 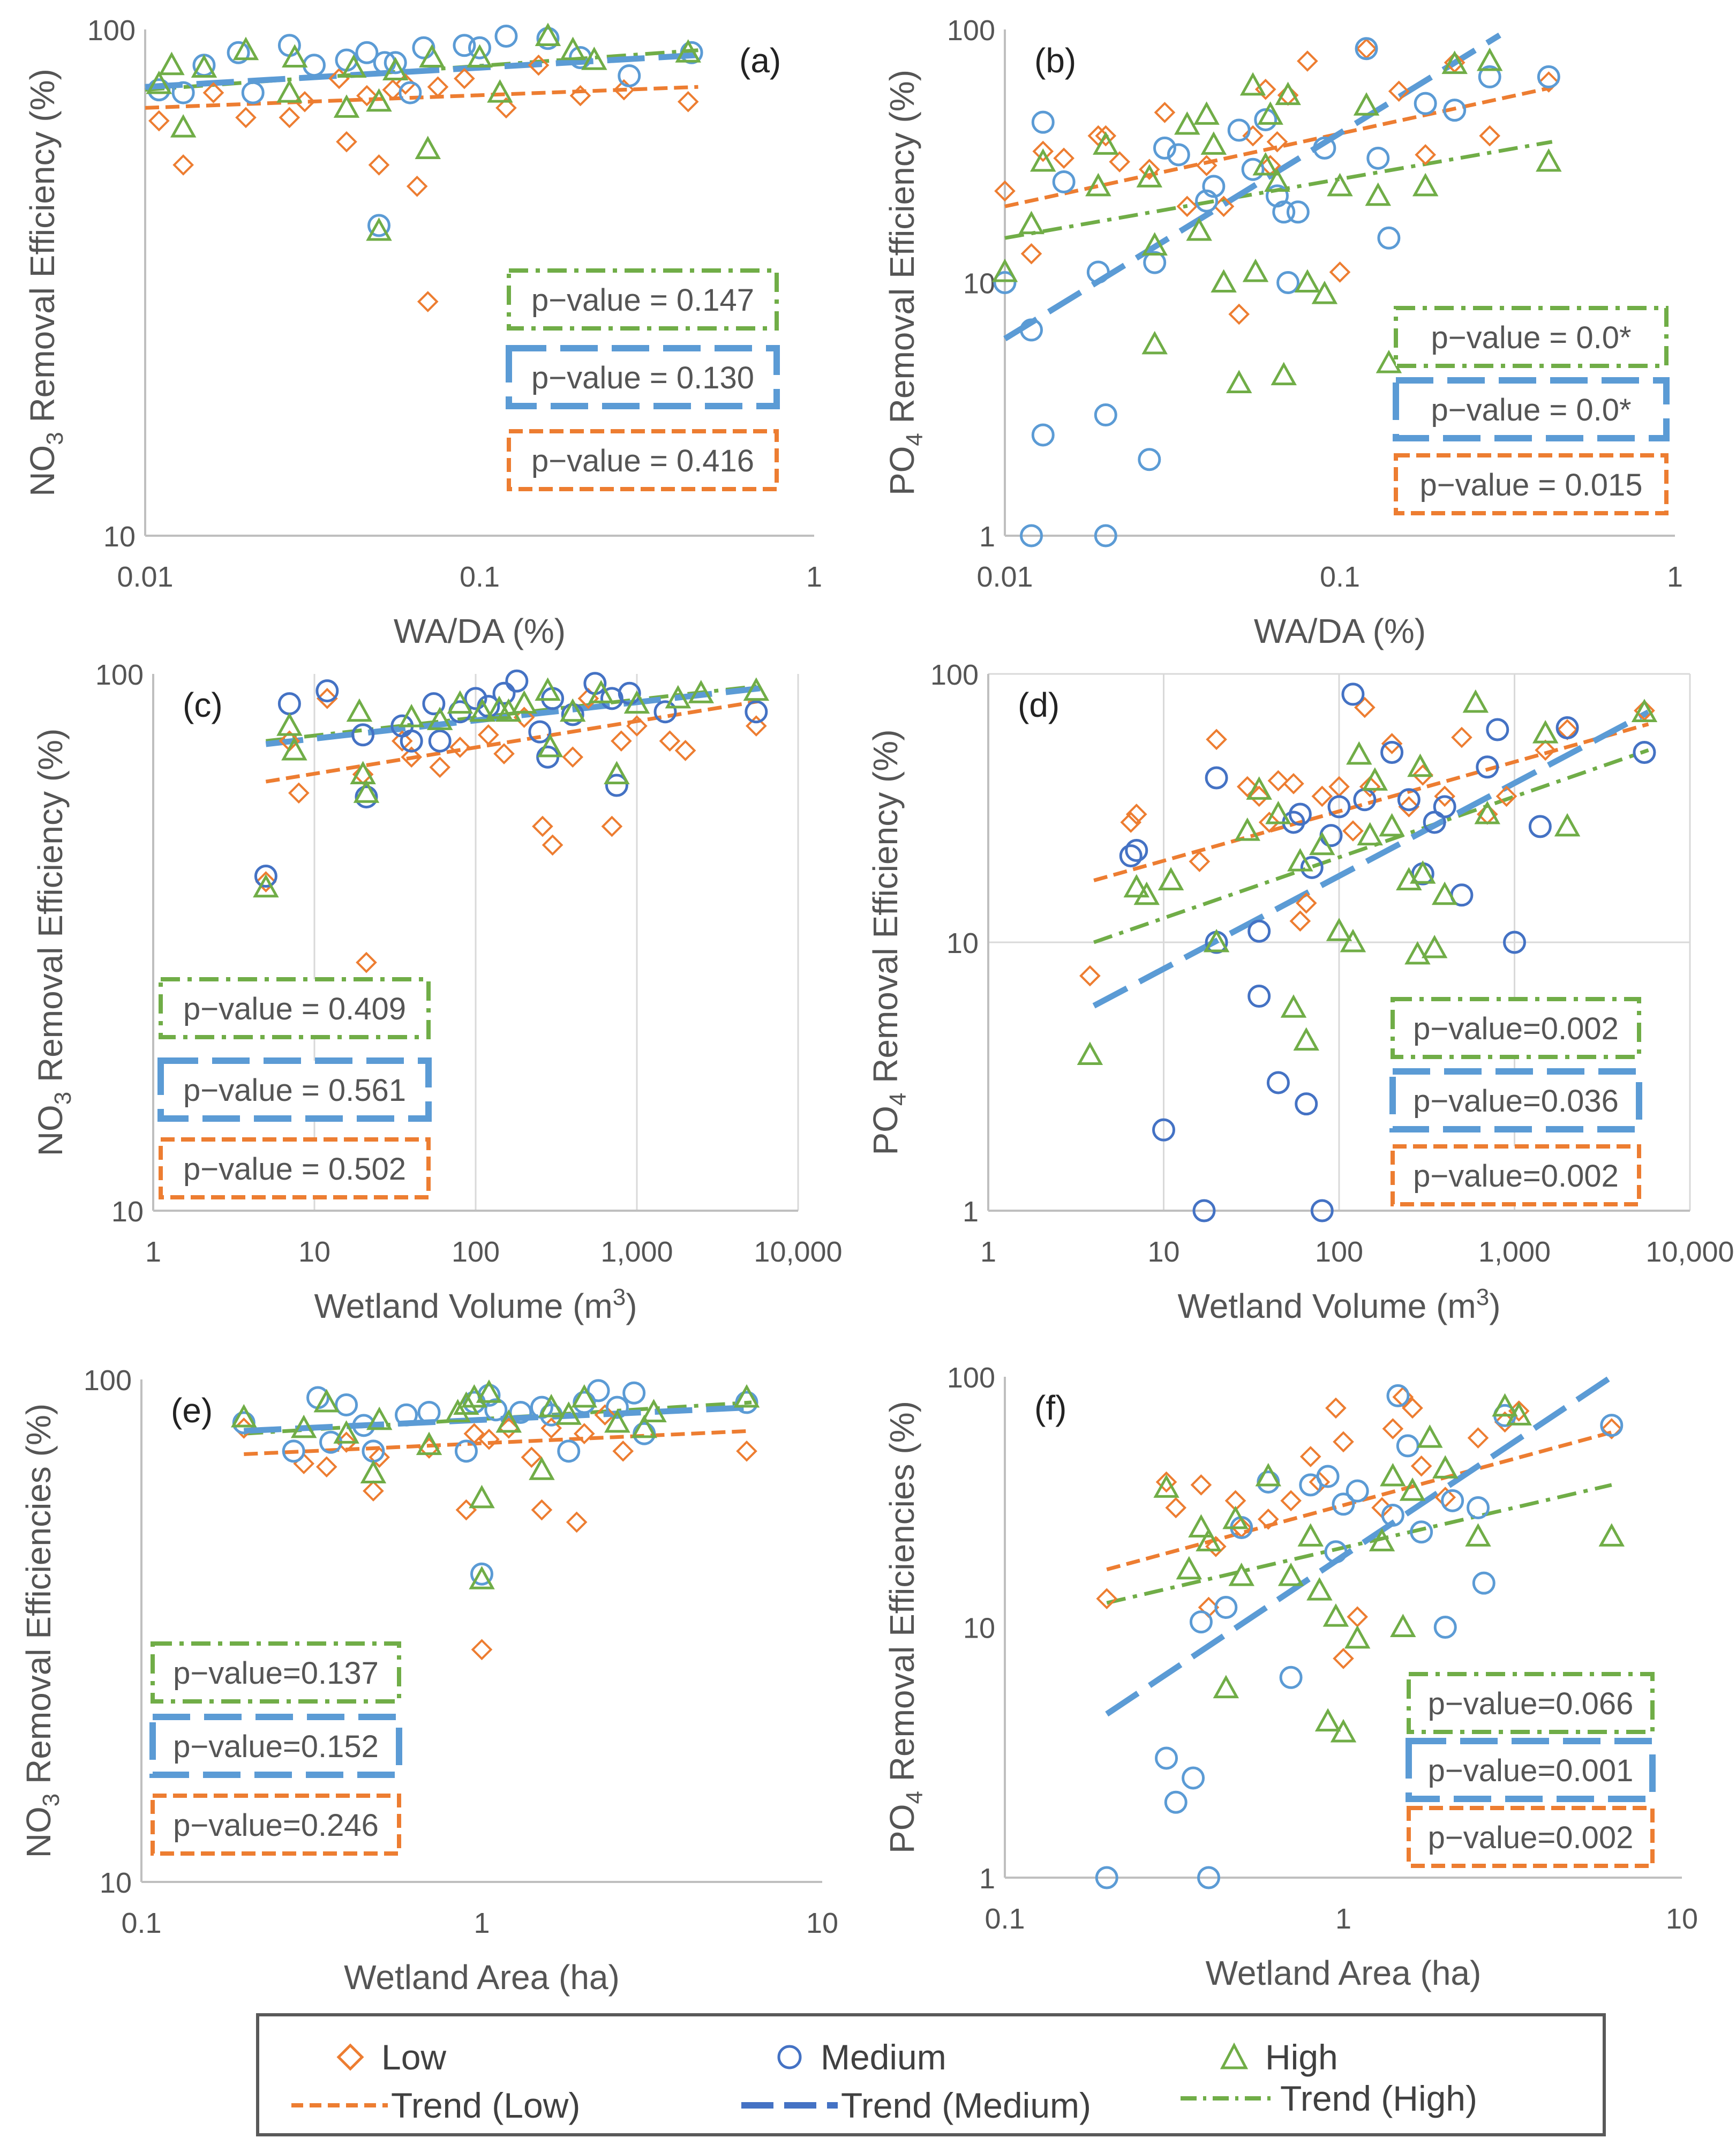 I want to click on x-tick-label: 100, so click(x=476, y=1252).